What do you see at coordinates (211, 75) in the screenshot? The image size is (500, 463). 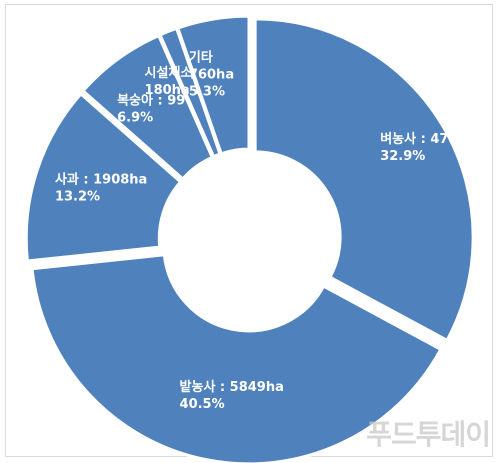 I see `slice-label-기타: 기타 760ha 5.3%` at bounding box center [211, 75].